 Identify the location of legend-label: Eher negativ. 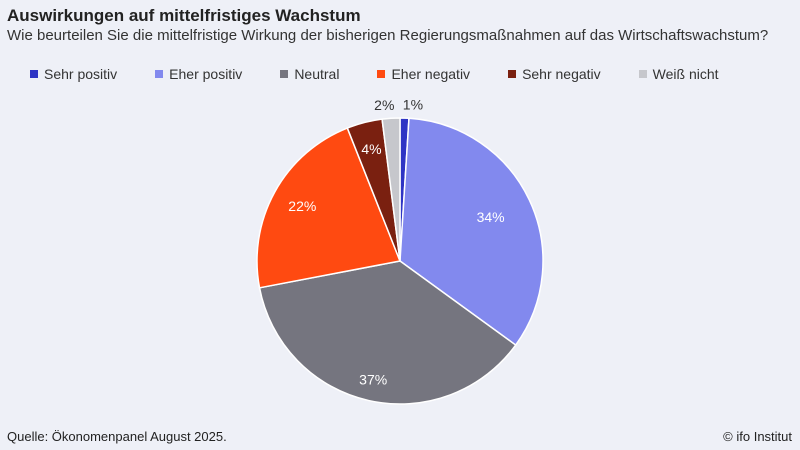
(431, 74).